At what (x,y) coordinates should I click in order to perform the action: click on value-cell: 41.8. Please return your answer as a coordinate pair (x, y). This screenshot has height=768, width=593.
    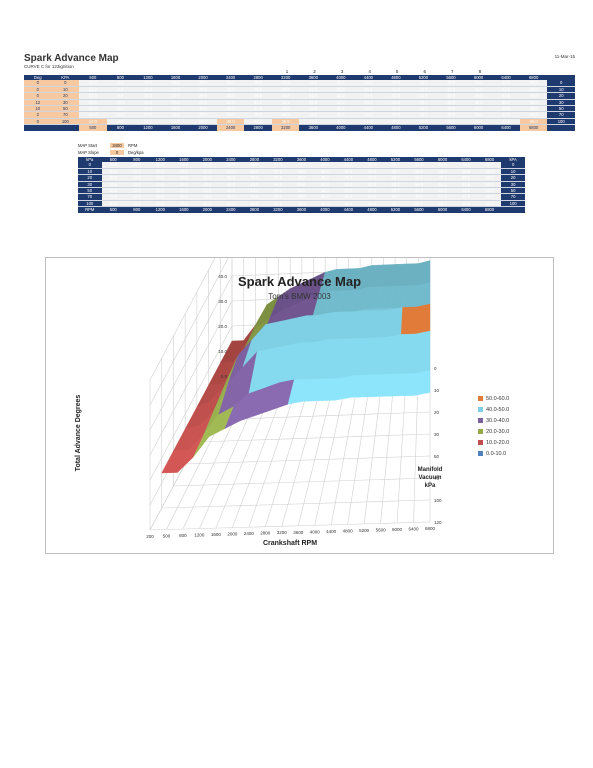
    Looking at the image, I should click on (313, 103).